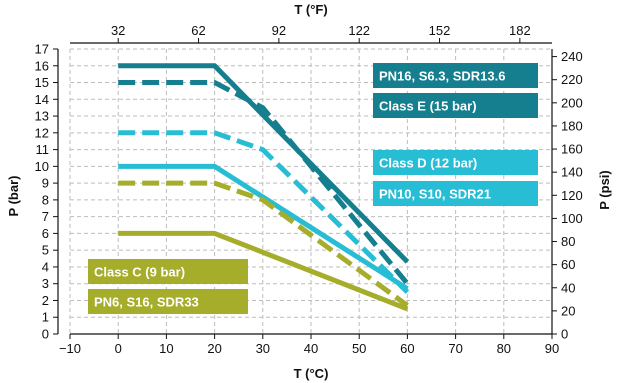  Describe the element at coordinates (440, 30) in the screenshot. I see `x-tick-label-fahrenheit: 152` at that location.